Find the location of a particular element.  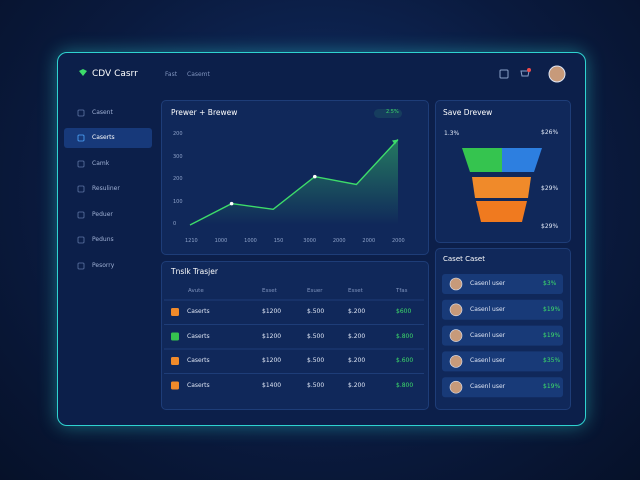

funnel-bottom is located at coordinates (501, 211).